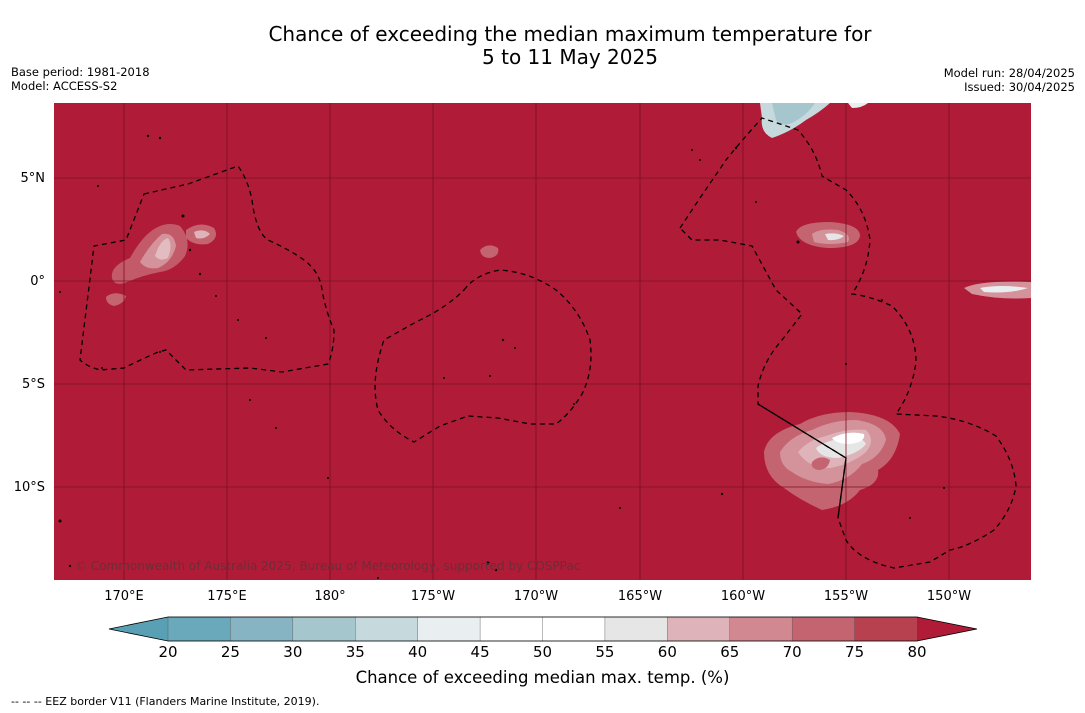  Describe the element at coordinates (433, 596) in the screenshot. I see `lon-label-175w: 175°W` at that location.